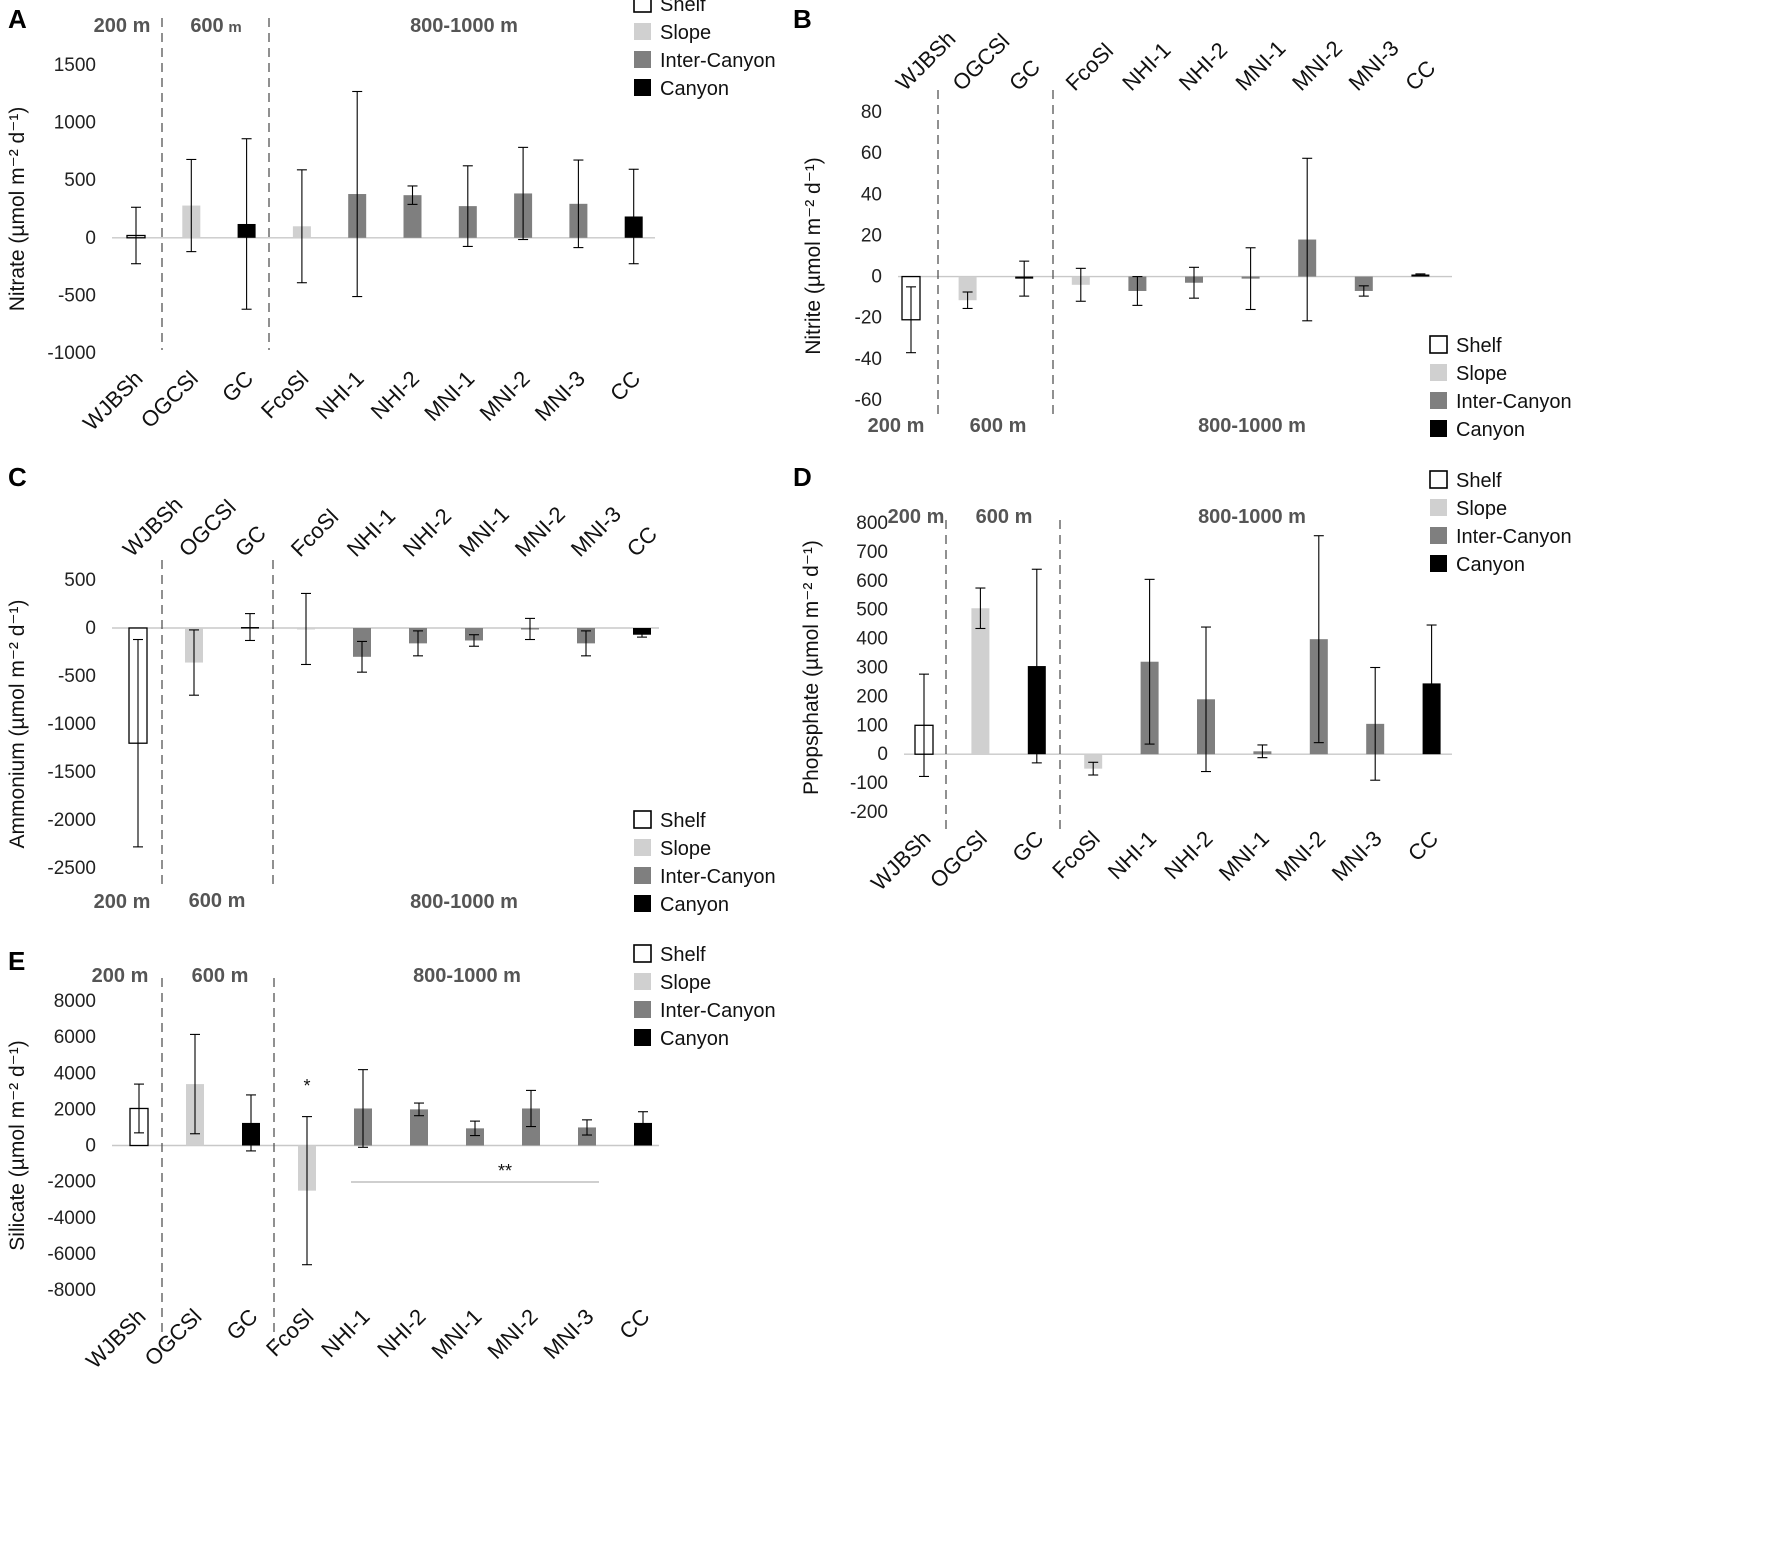 The image size is (1772, 1551). I want to click on bar-ogcsl, so click(967, 288).